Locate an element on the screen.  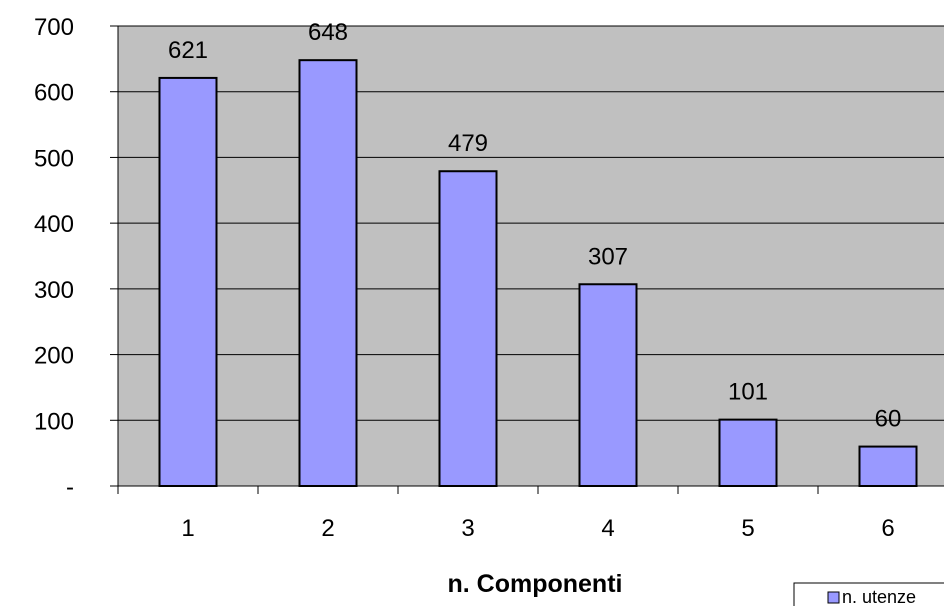
legend: n. utenze is located at coordinates (868, 594).